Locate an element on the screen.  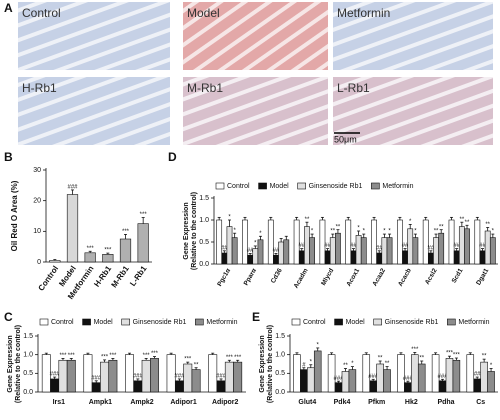
x-tick-label: Scd1 is located at coordinates (458, 275).